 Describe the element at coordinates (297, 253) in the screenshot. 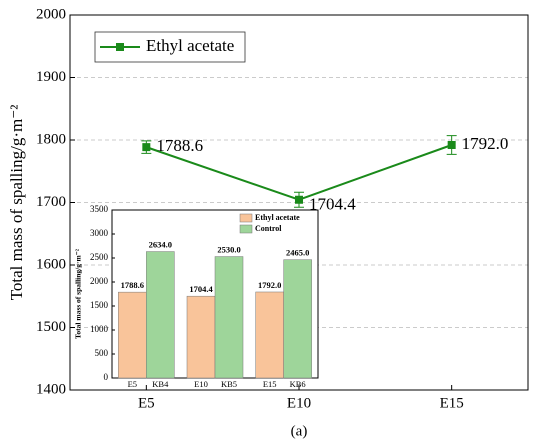

I see `value-label: 2465.0` at that location.